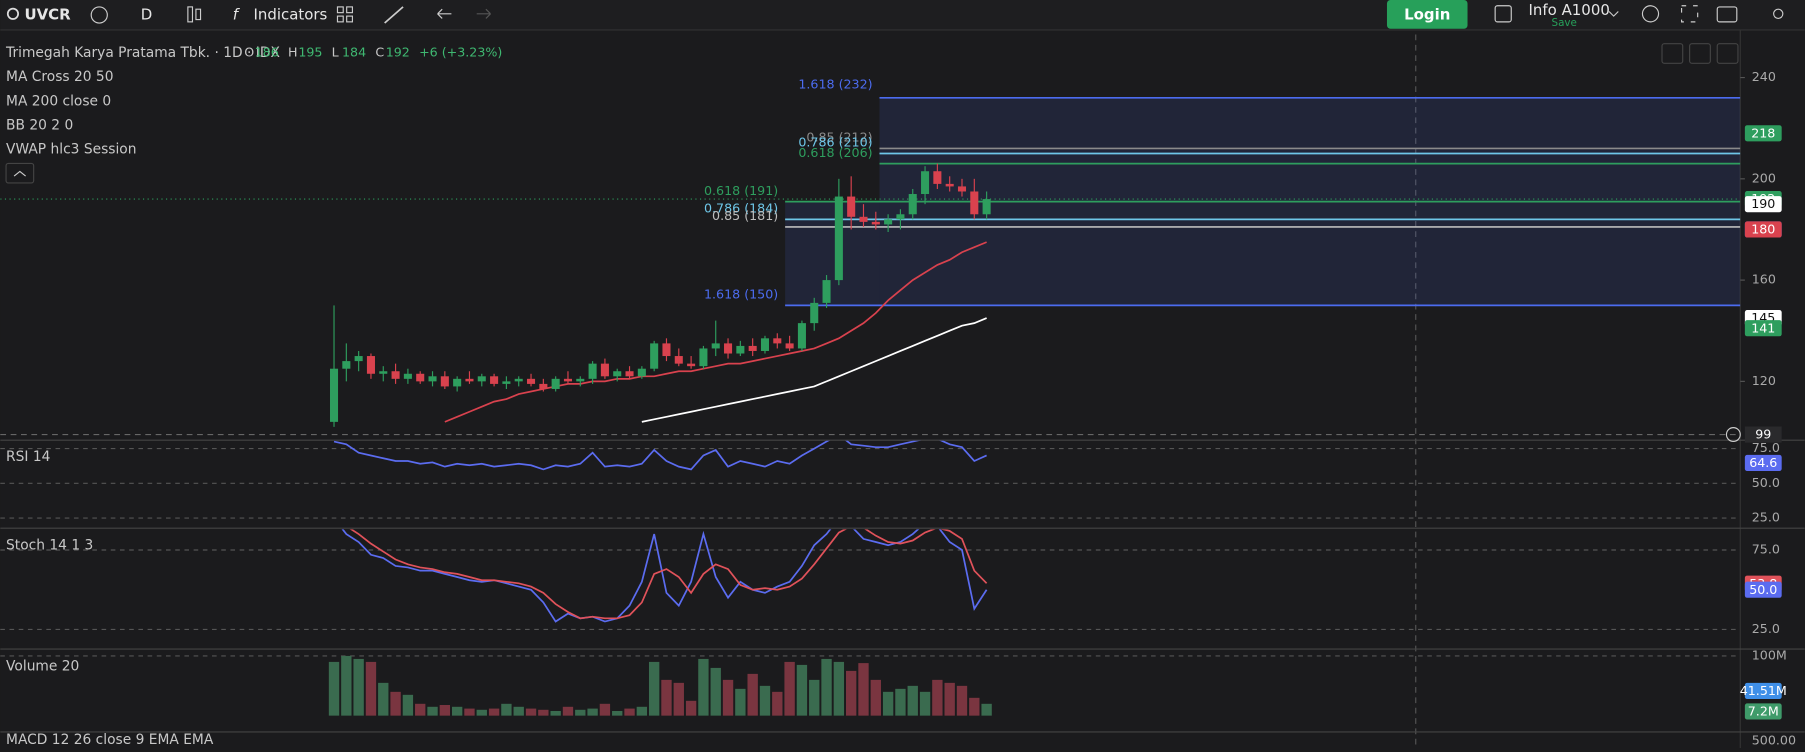 The width and height of the screenshot is (1805, 752). Describe the element at coordinates (660, 685) in the screenshot. I see `plot` at that location.